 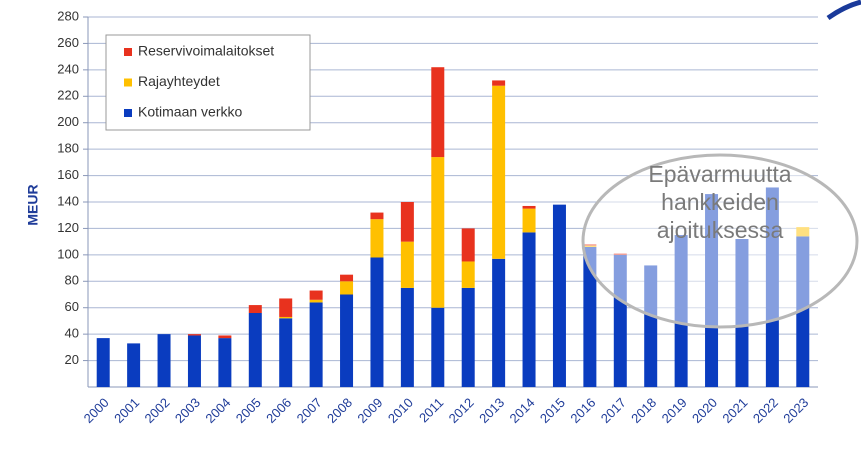 I want to click on x-tick-label: 2013, so click(x=491, y=410).